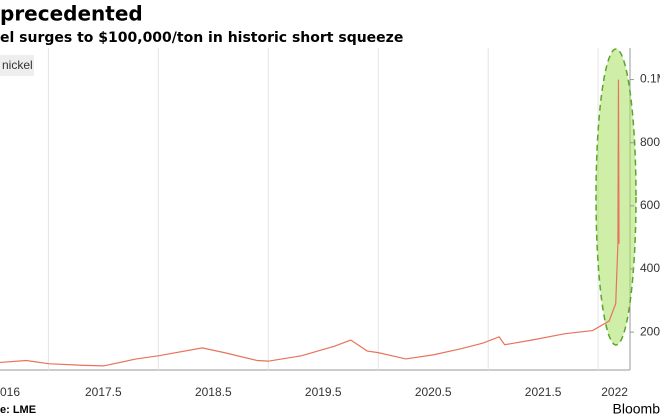 This screenshot has width=660, height=420. What do you see at coordinates (650, 142) in the screenshot?
I see `y-tick-label: 800` at bounding box center [650, 142].